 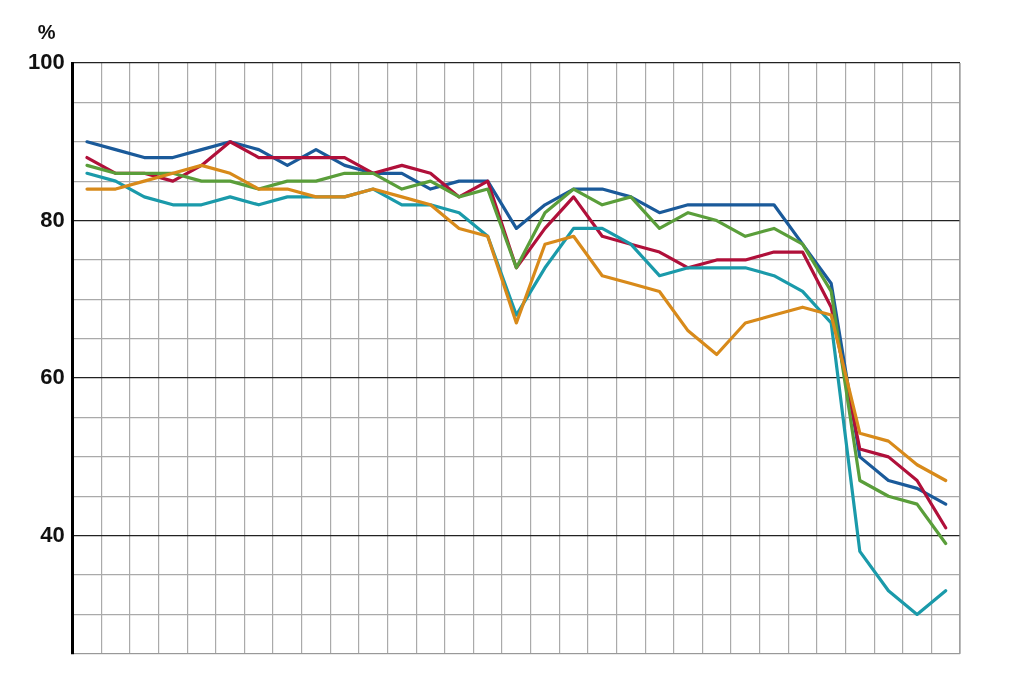 What do you see at coordinates (46, 31) in the screenshot?
I see `y-axis-title: %` at bounding box center [46, 31].